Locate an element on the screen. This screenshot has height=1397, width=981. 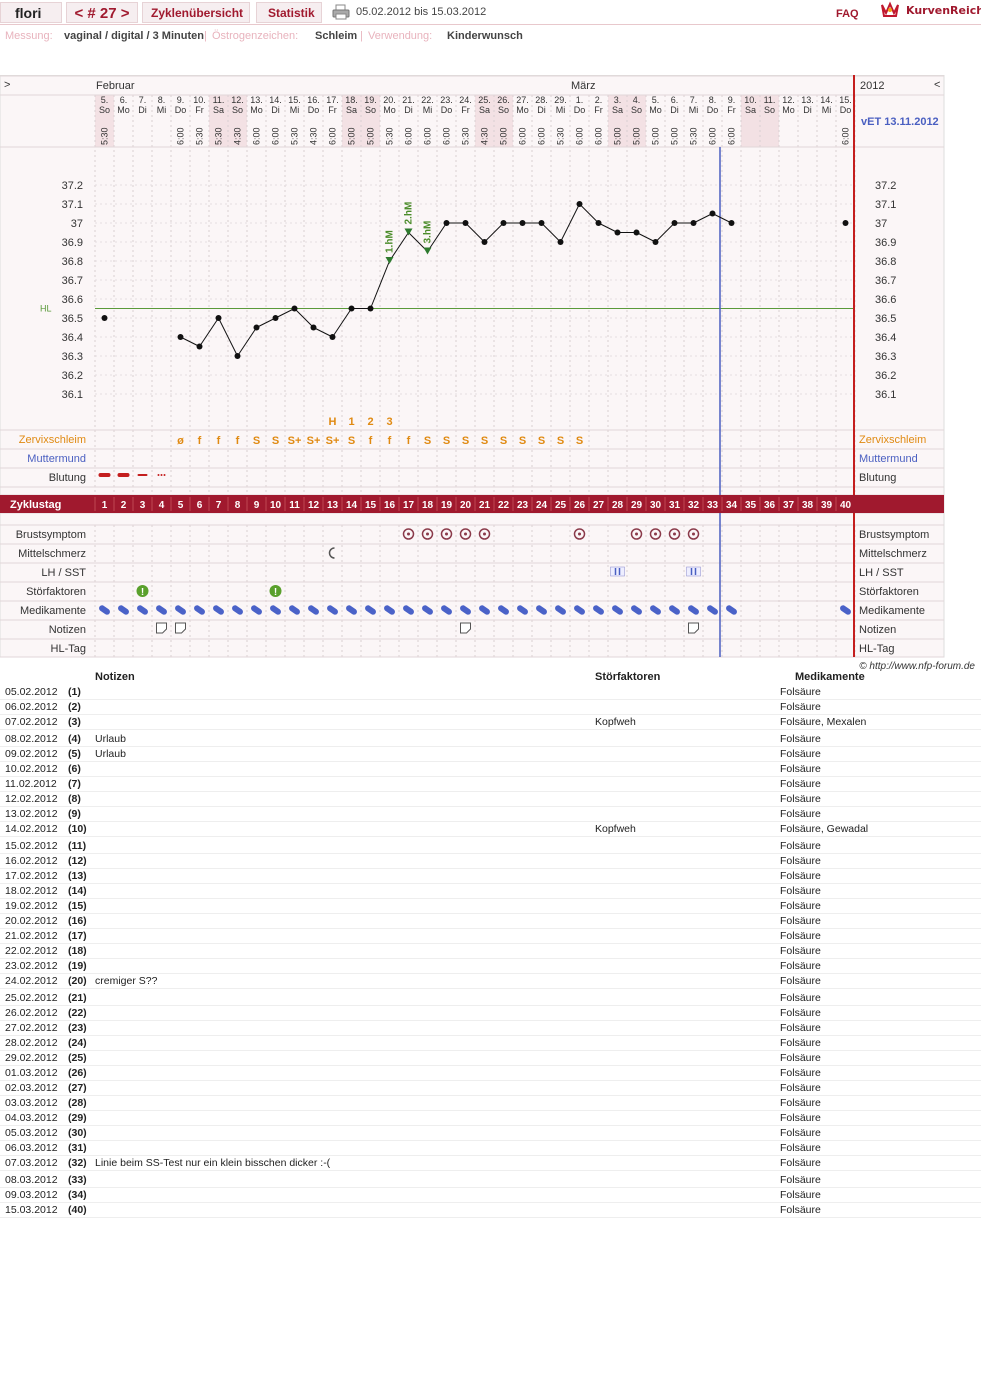
faq-link: FAQ is located at coordinates (847, 14).